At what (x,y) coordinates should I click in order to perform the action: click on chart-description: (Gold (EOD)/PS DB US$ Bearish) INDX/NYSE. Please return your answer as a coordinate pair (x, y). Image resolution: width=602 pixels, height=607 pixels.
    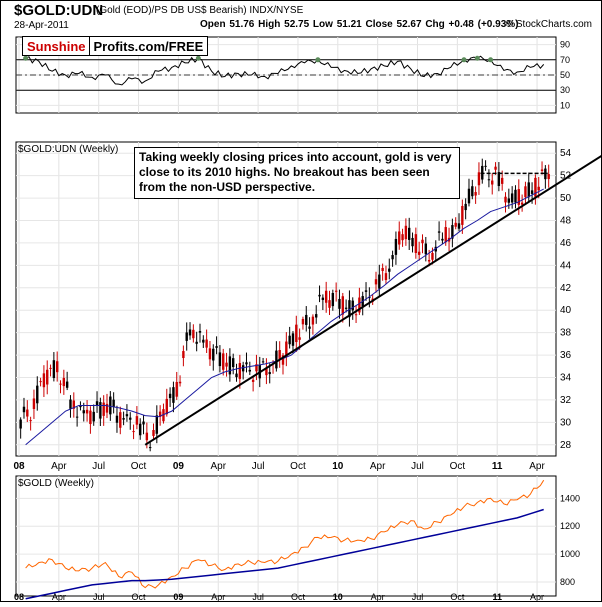
    Looking at the image, I should click on (200, 10).